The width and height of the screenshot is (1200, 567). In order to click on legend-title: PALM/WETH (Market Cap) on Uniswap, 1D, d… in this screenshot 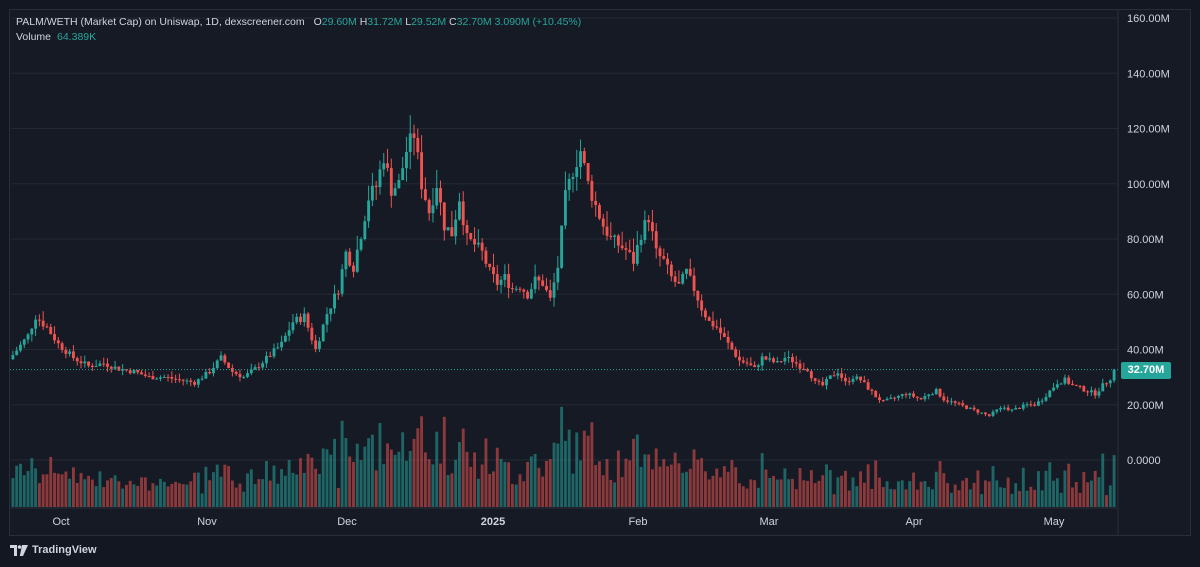, I will do `click(160, 22)`.